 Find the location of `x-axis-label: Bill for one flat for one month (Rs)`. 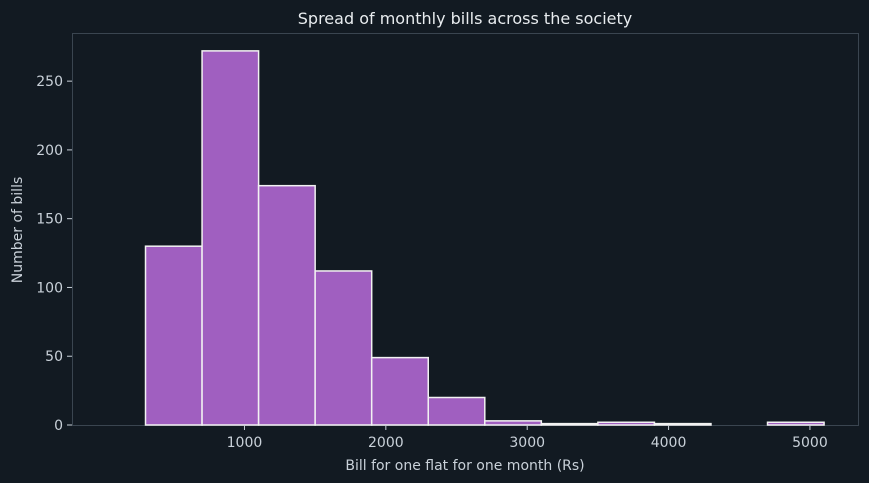

x-axis-label: Bill for one flat for one month (Rs) is located at coordinates (464, 466).